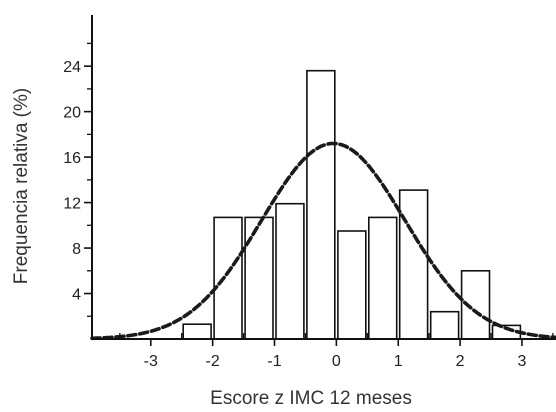  What do you see at coordinates (274, 361) in the screenshot?
I see `x-tick-label: -1` at bounding box center [274, 361].